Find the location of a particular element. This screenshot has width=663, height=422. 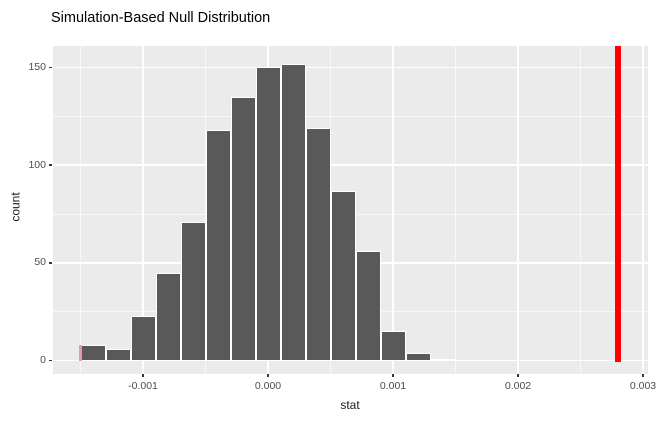

x-tick-label: 0.001 is located at coordinates (393, 386).